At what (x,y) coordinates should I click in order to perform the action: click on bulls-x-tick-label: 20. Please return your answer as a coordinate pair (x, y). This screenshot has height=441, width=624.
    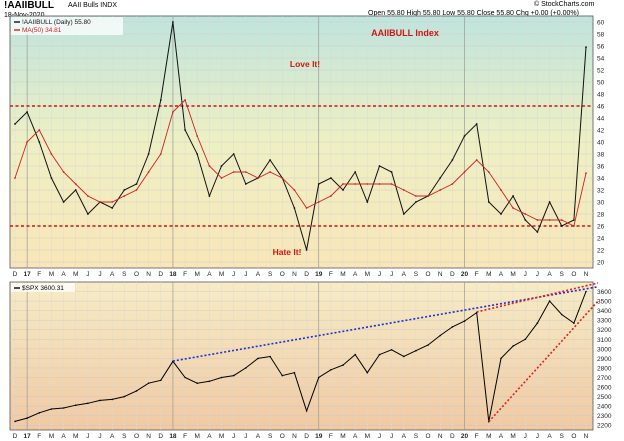
    Looking at the image, I should click on (465, 274).